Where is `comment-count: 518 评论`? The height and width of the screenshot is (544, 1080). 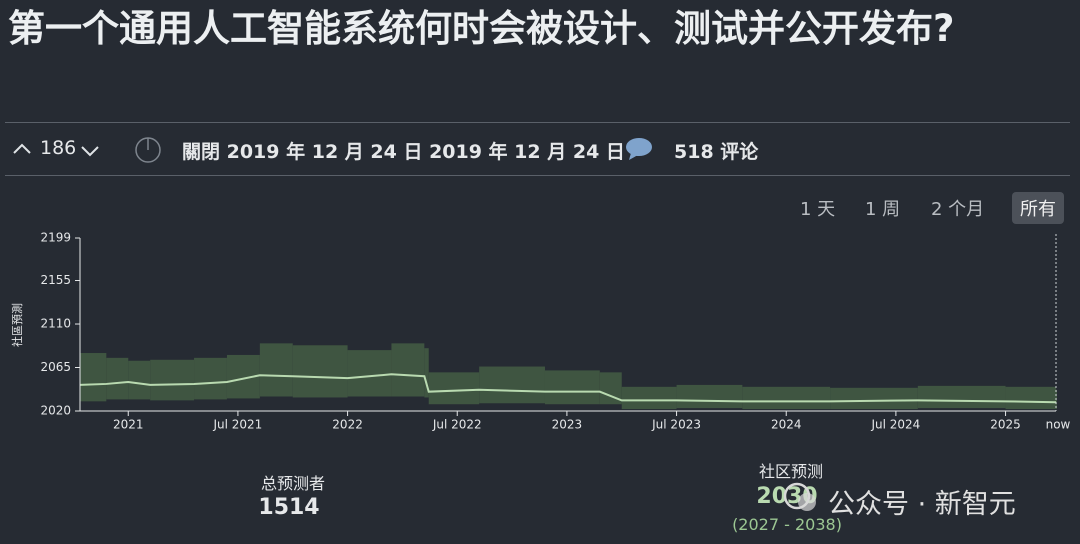 comment-count: 518 评论 is located at coordinates (716, 150).